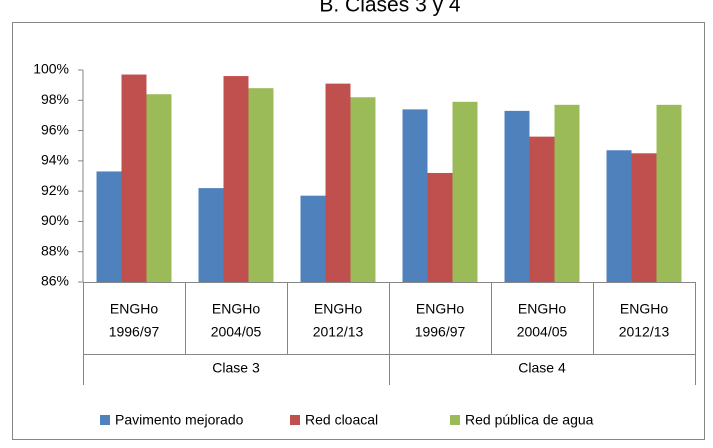 This screenshot has width=713, height=448. I want to click on chart-title: B. Clases 3 y 4, so click(390, 8).